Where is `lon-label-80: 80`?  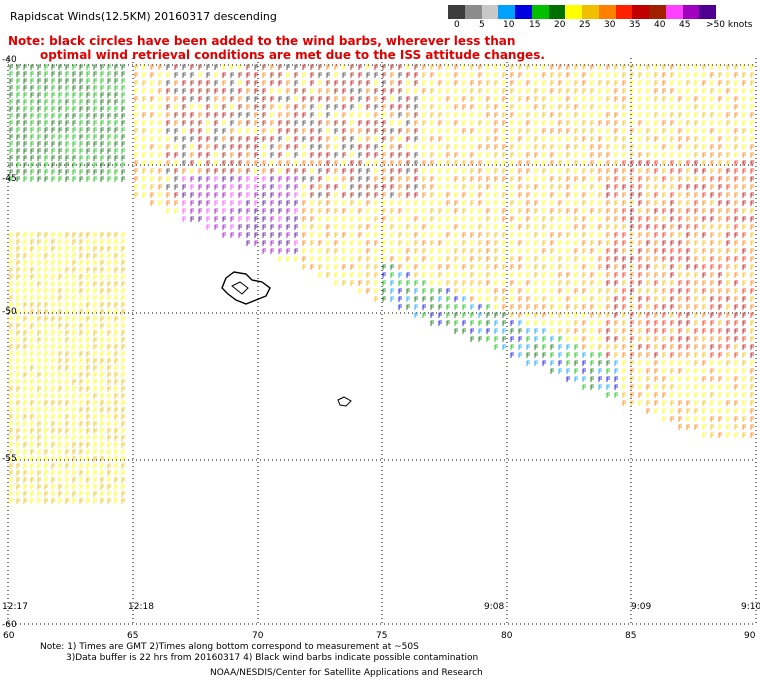
lon-label-80: 80 is located at coordinates (507, 636).